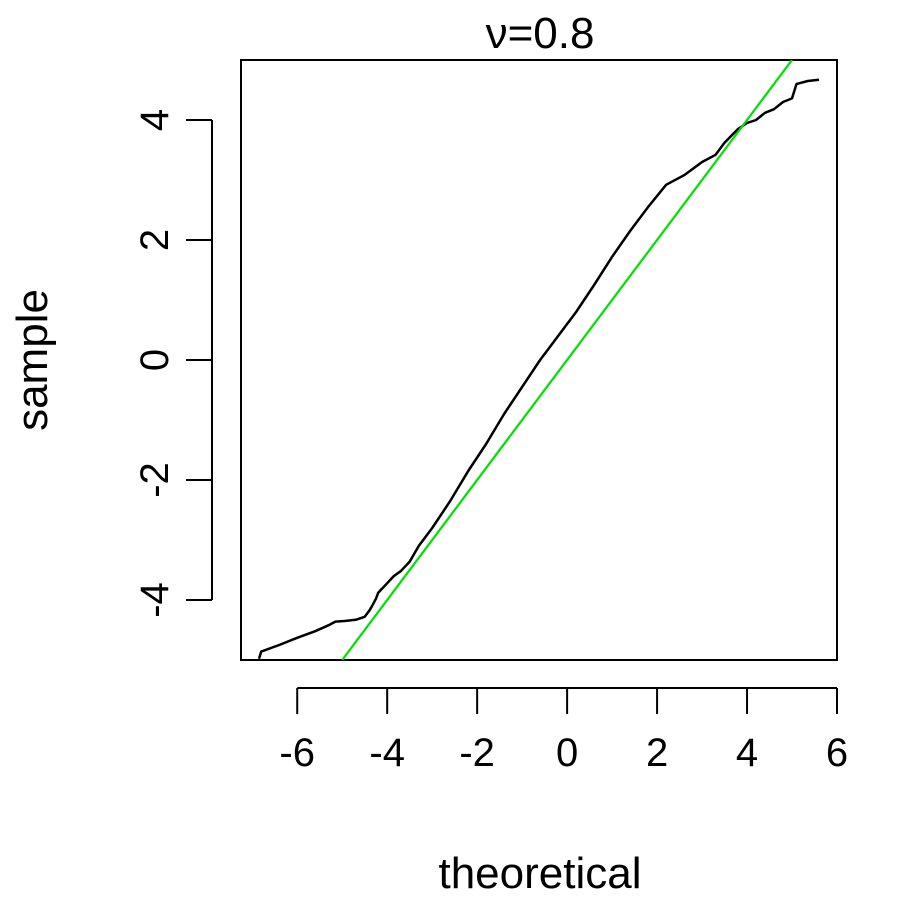 This screenshot has height=900, width=900. Describe the element at coordinates (540, 33) in the screenshot. I see `chart-title: ν=0.8` at that location.